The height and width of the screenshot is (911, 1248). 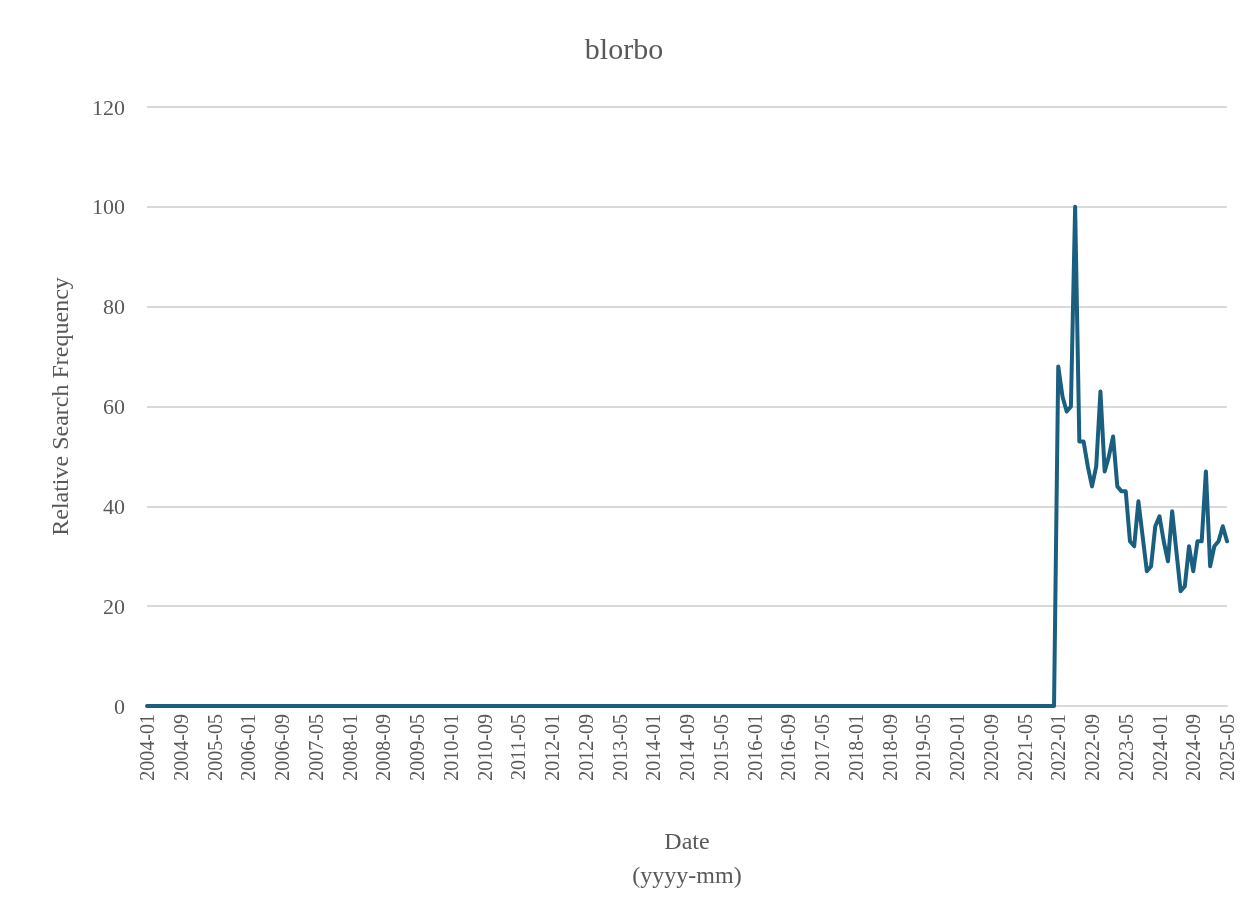 What do you see at coordinates (282, 747) in the screenshot?
I see `x-tick-label: 2006-09` at bounding box center [282, 747].